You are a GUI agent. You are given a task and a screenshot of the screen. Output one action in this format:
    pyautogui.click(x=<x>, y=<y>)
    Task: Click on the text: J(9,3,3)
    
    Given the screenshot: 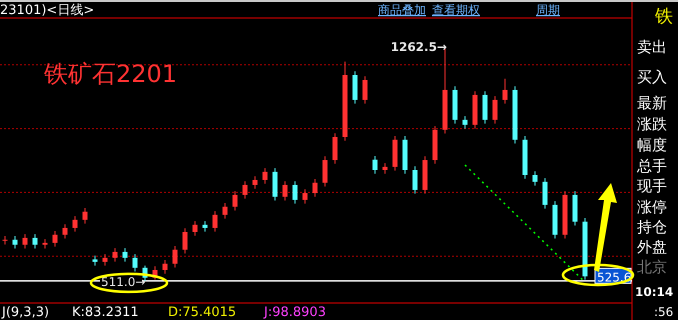 What is the action you would take?
    pyautogui.click(x=25, y=312)
    